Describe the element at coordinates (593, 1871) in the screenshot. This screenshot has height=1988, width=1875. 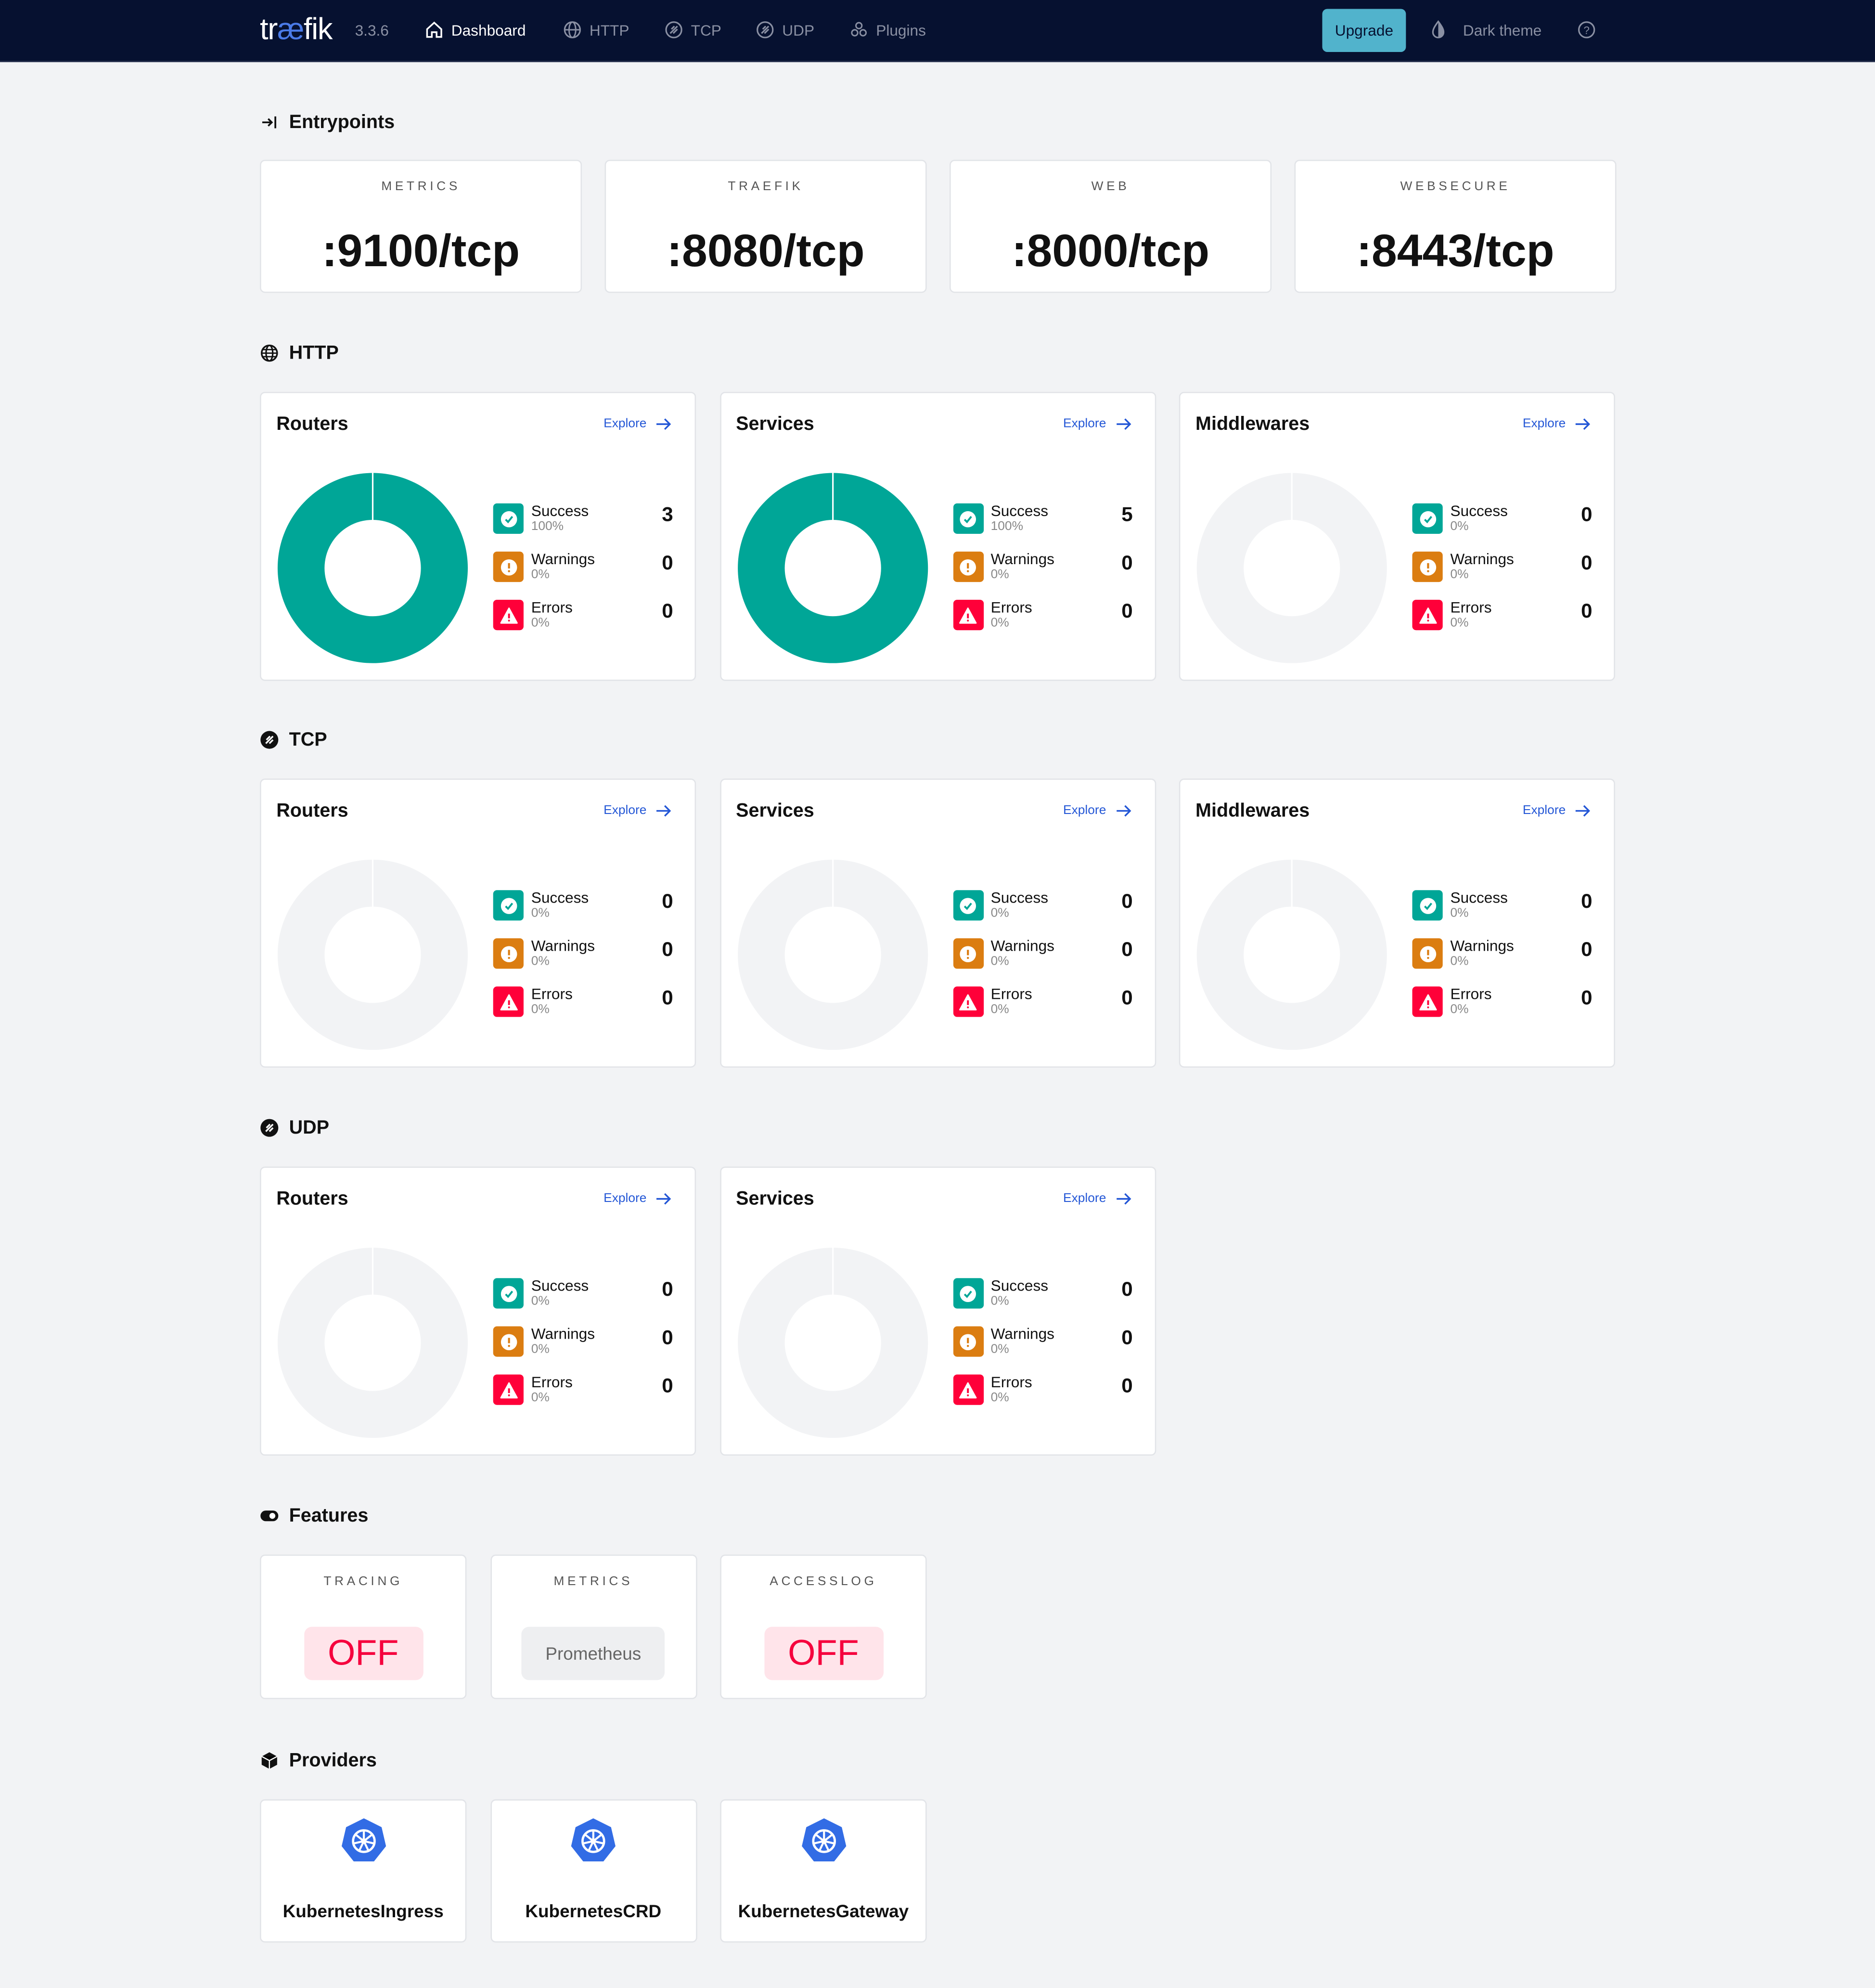
I see `provider-card: KubernetesCRD` at that location.